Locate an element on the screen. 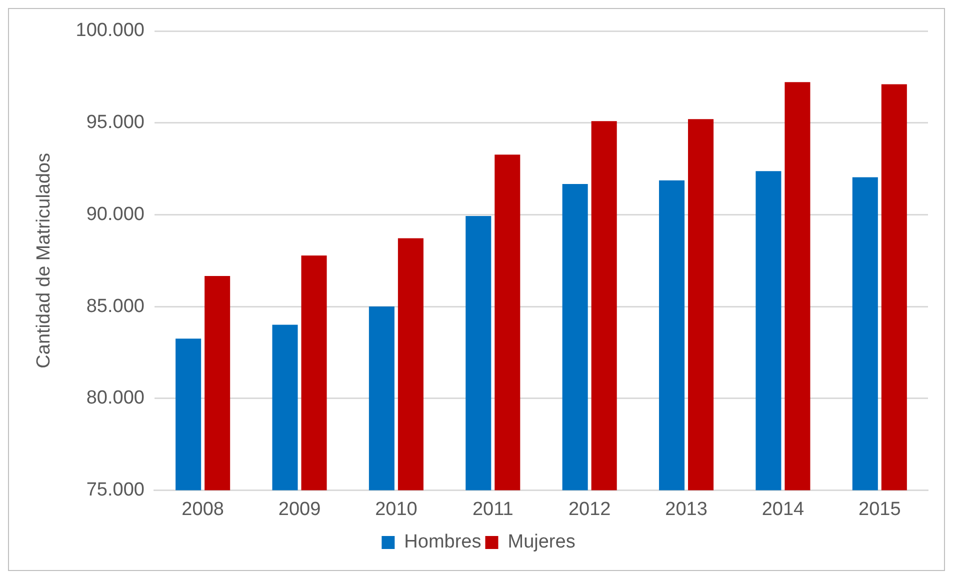  x-tick-label: 2011 is located at coordinates (493, 509).